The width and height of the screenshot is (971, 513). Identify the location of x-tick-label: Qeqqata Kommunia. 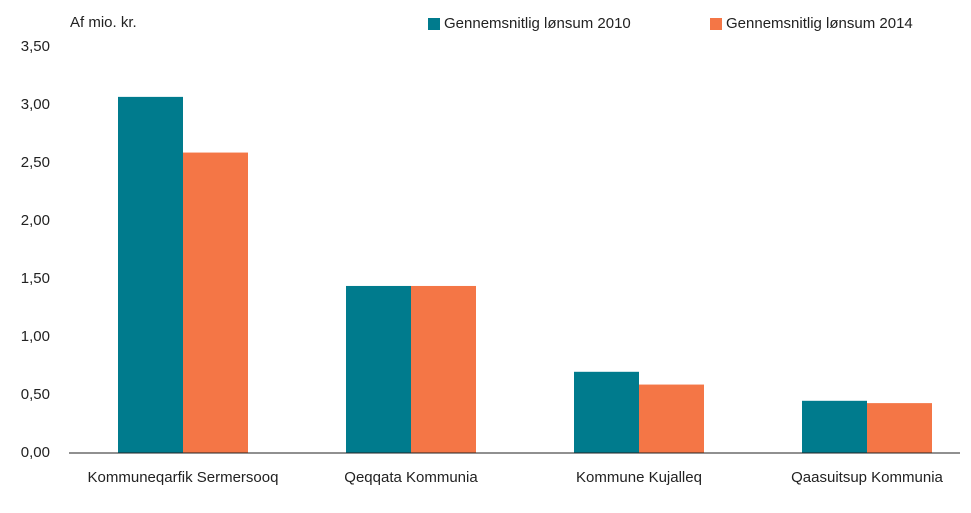
(411, 477).